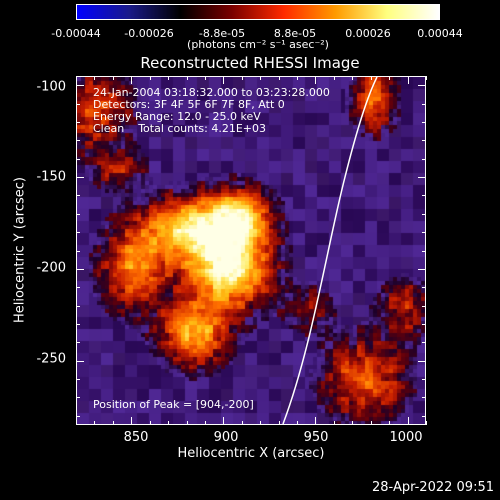 This screenshot has width=500, height=500. Describe the element at coordinates (258, 44) in the screenshot. I see `colorbar-unit-label: (photons cm⁻² s⁻¹ asec⁻²)` at that location.